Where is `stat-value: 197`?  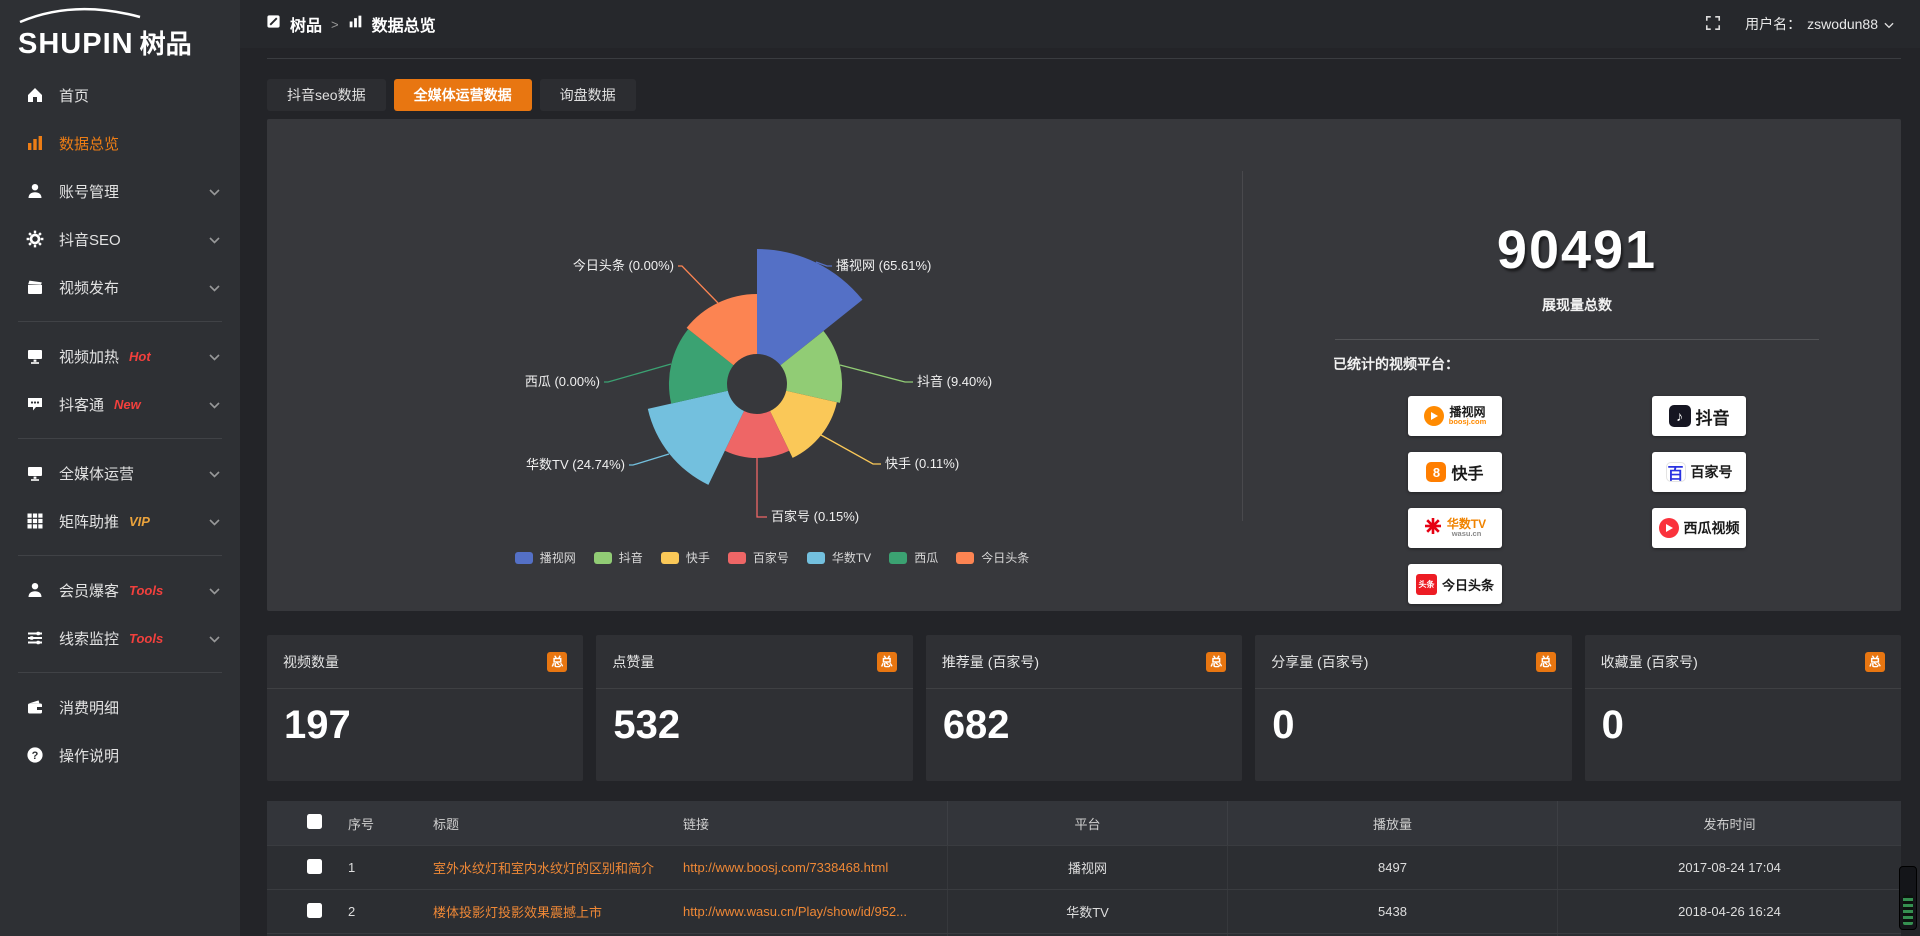
stat-value: 197 is located at coordinates (317, 725).